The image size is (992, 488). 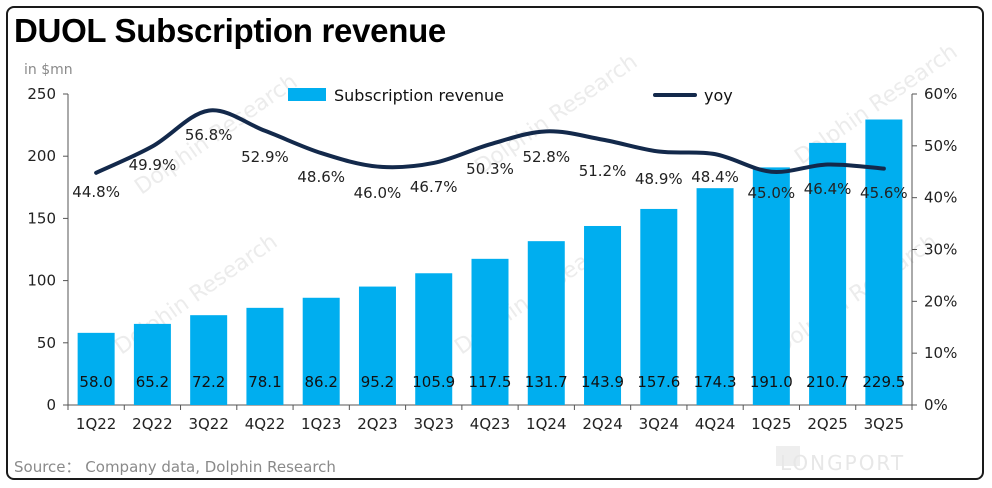 What do you see at coordinates (715, 424) in the screenshot?
I see `x-tick-label: 4Q24` at bounding box center [715, 424].